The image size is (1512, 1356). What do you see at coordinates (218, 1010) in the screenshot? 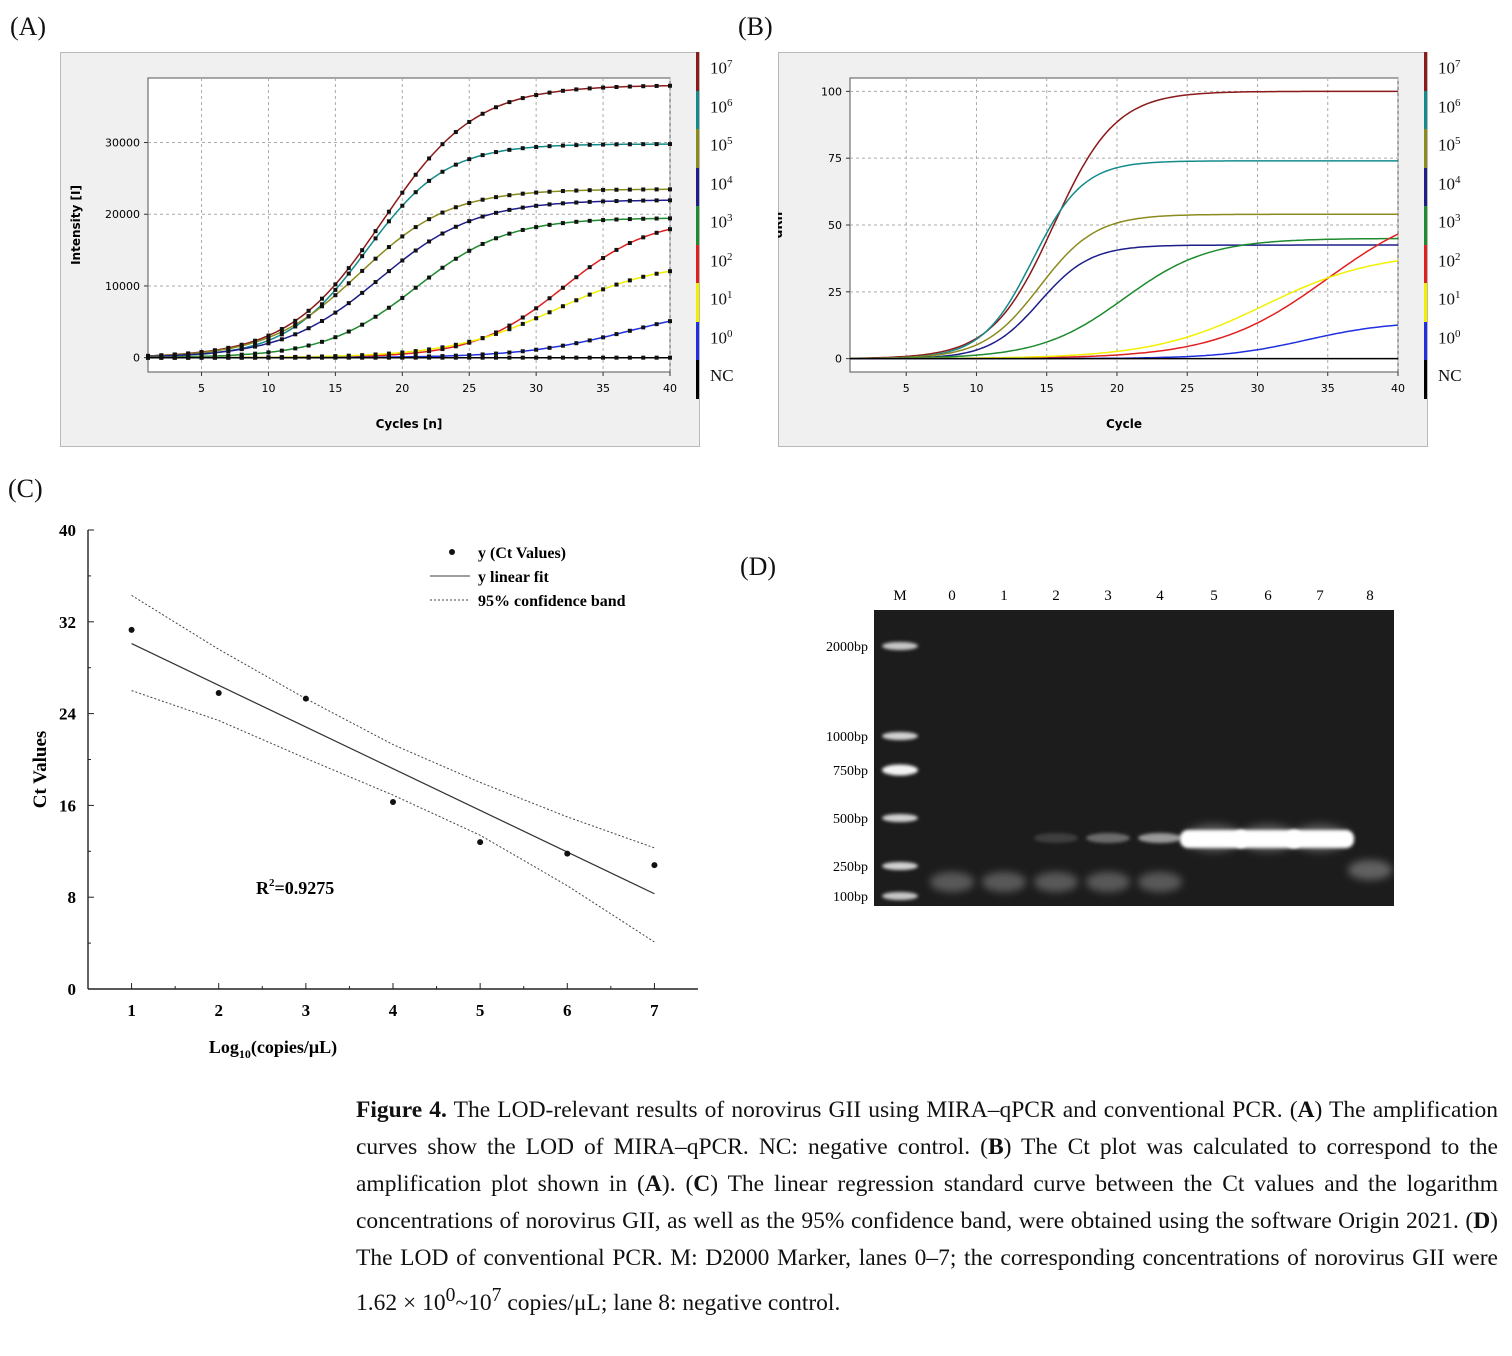
I see `x-tick-label: 2` at bounding box center [218, 1010].